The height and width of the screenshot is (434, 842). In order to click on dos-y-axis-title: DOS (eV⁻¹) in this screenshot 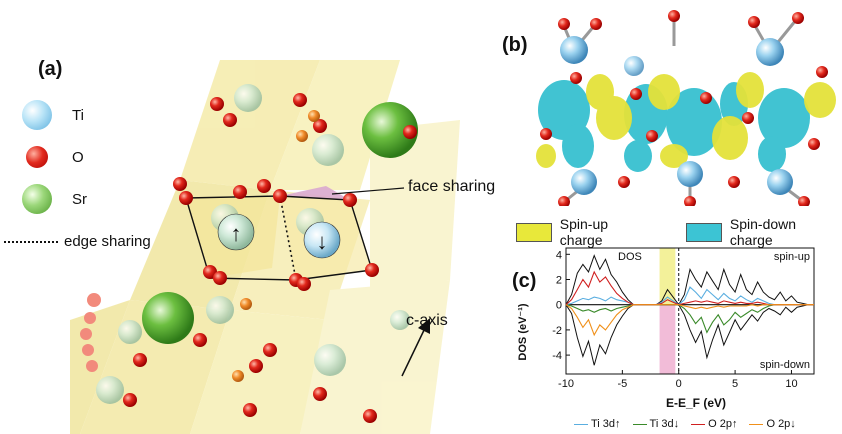, I will do `click(523, 332)`.